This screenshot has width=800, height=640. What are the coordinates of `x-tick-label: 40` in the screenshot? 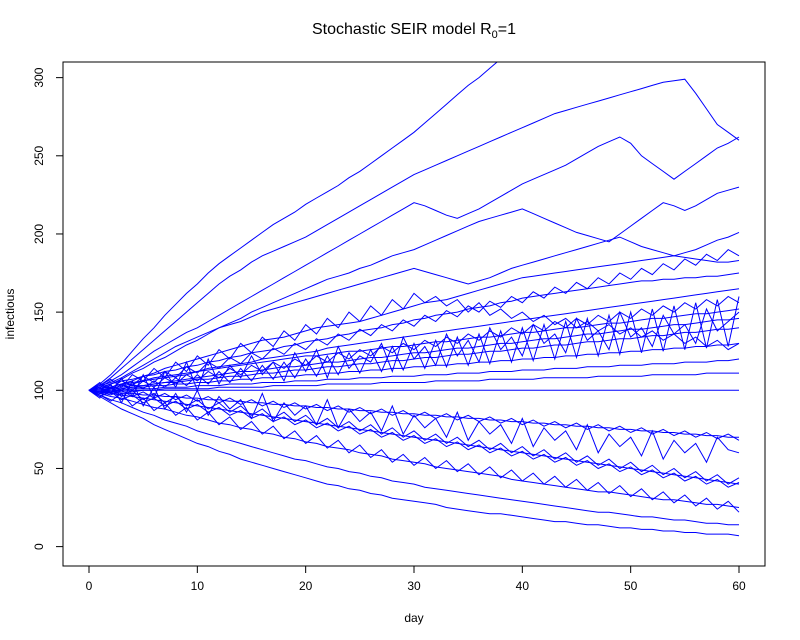 It's located at (523, 586).